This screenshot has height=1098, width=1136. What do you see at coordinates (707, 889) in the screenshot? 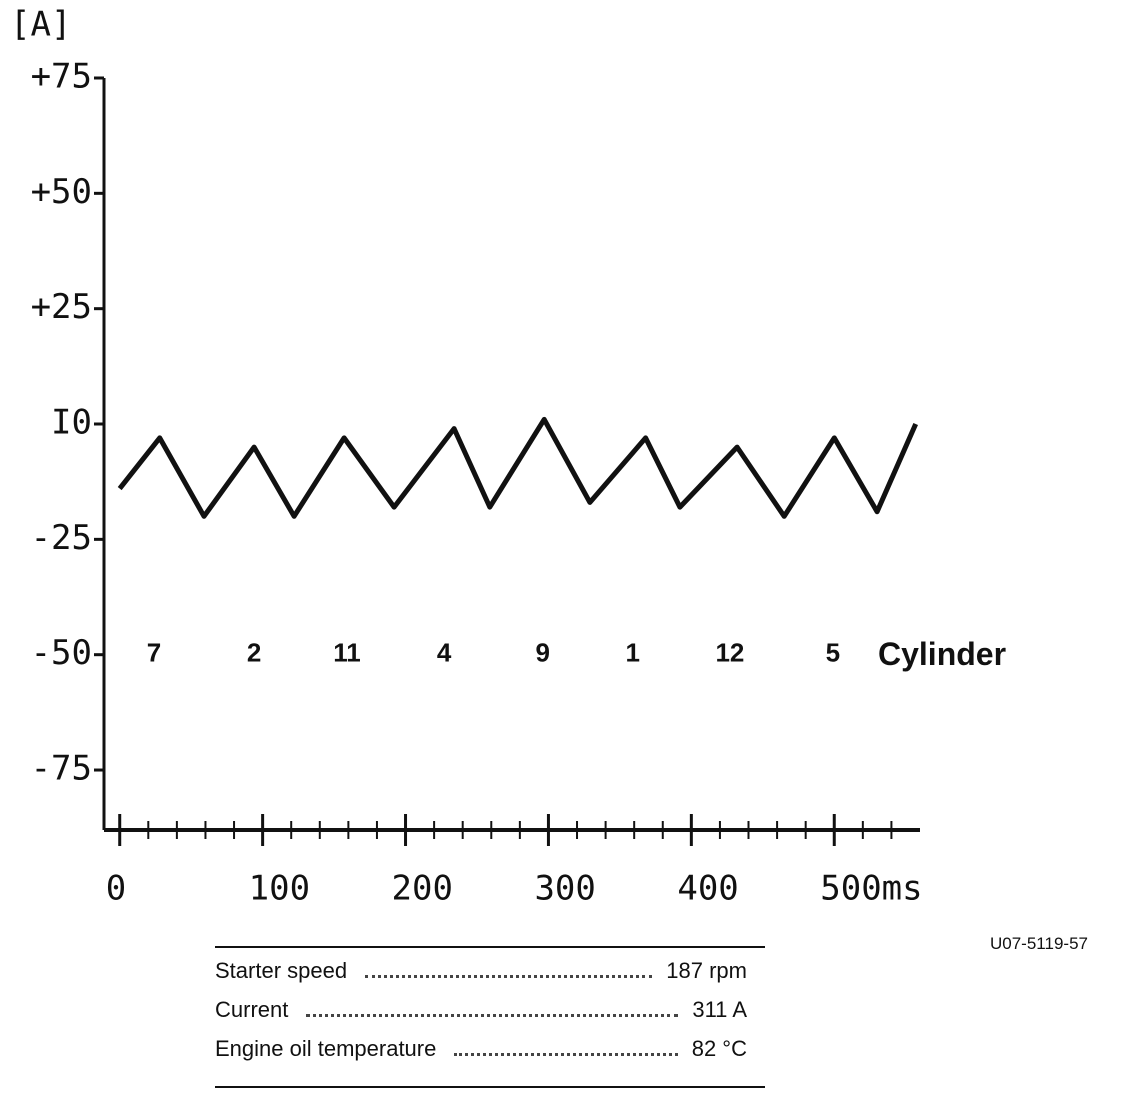
I see `x-tick-label: 400` at bounding box center [707, 889].